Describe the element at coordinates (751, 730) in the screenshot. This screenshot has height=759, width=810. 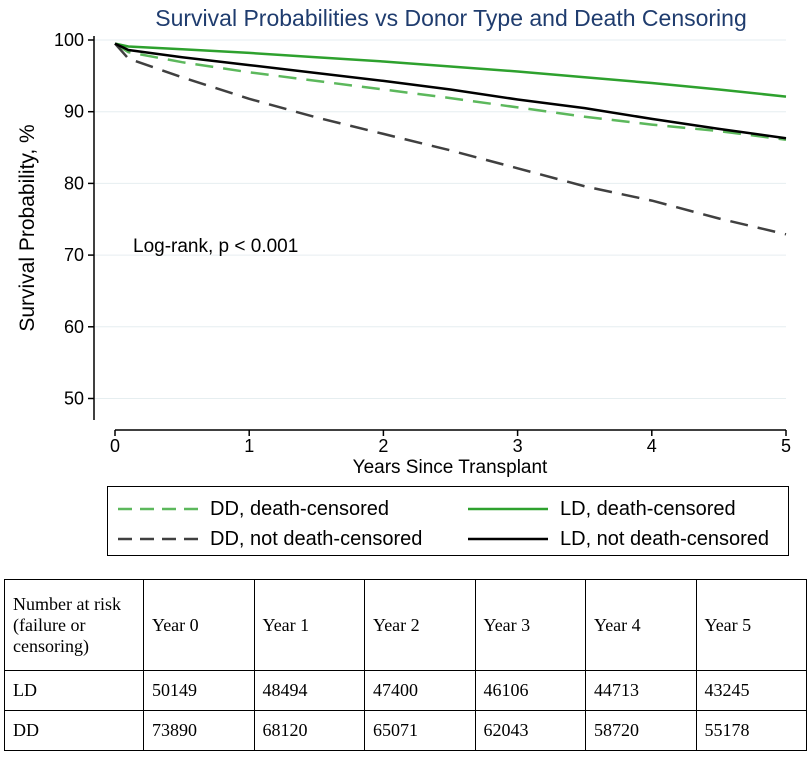
I see `table-cell: 55178` at that location.